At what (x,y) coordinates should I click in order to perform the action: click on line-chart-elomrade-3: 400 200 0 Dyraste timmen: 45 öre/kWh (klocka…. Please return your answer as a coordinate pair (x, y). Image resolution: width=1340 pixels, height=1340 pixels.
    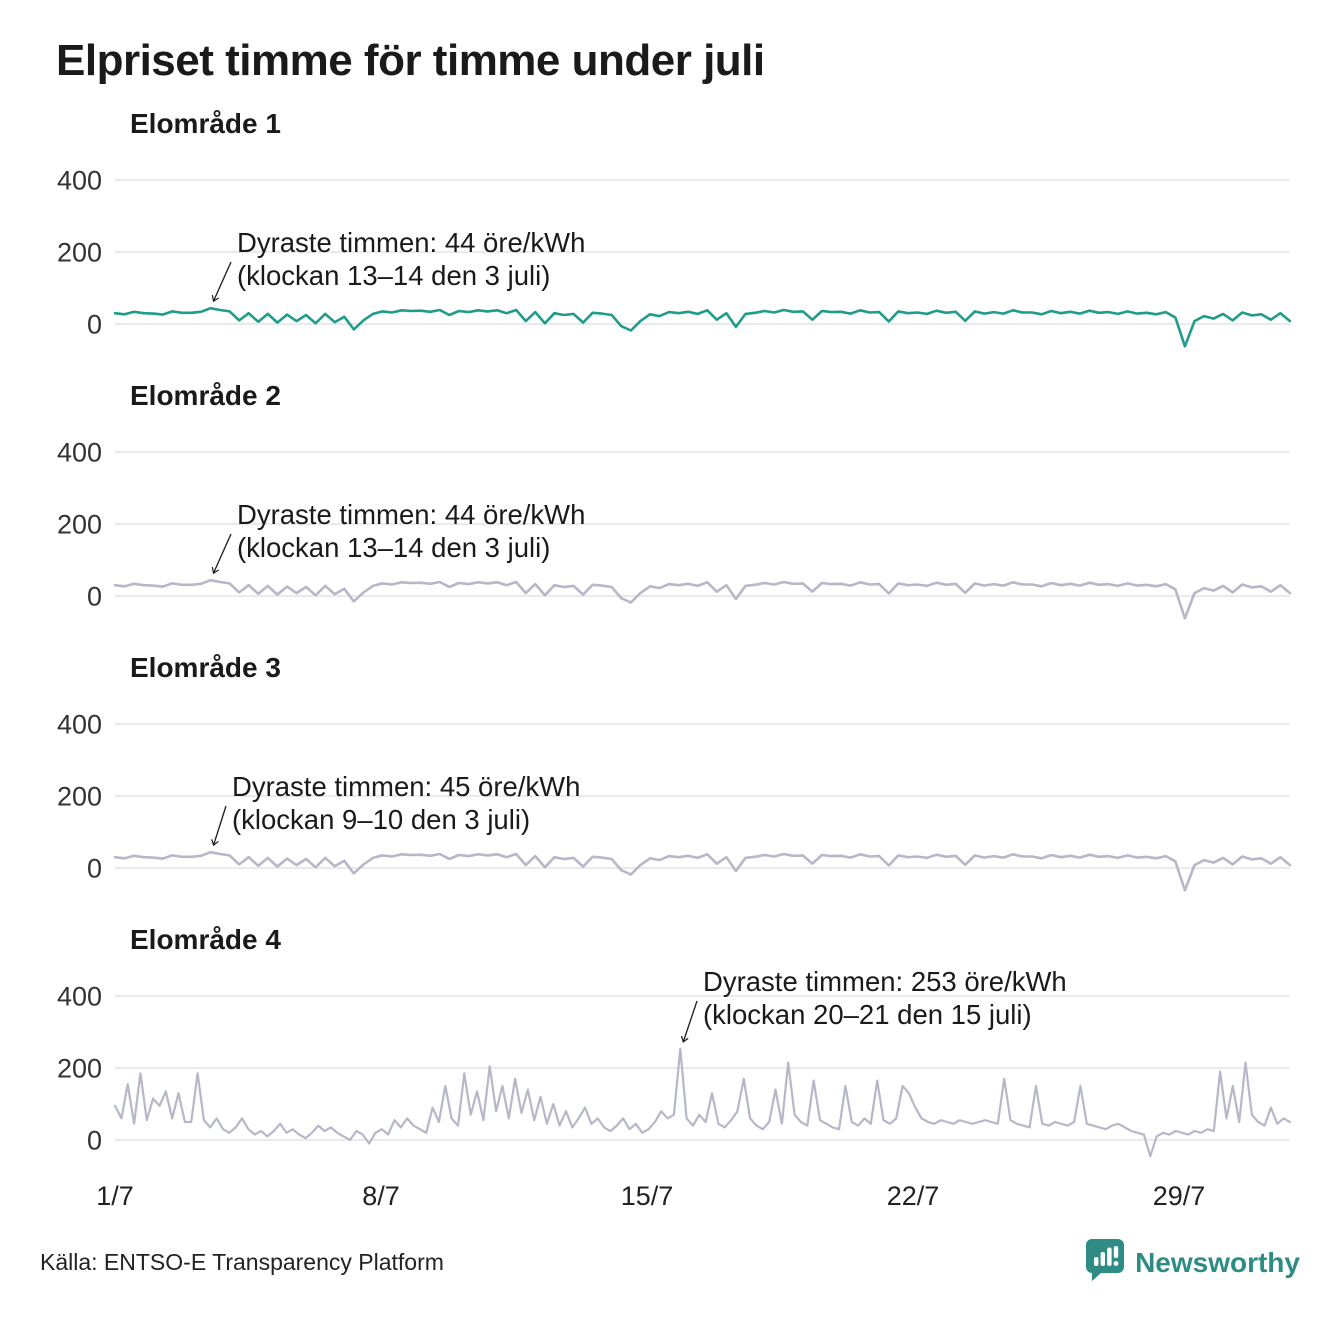
    Looking at the image, I should click on (670, 802).